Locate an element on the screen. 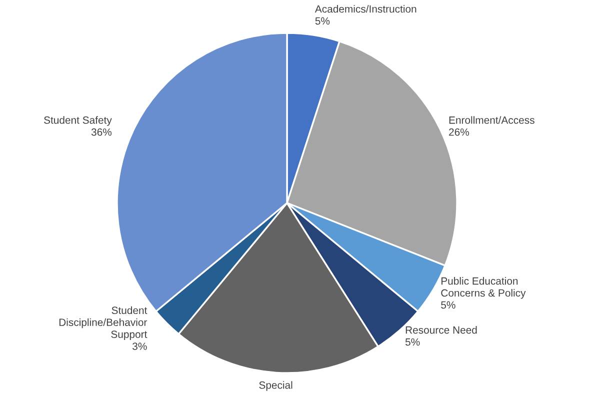  slice-label: Student Discipline/Behavior Support is located at coordinates (103, 323).